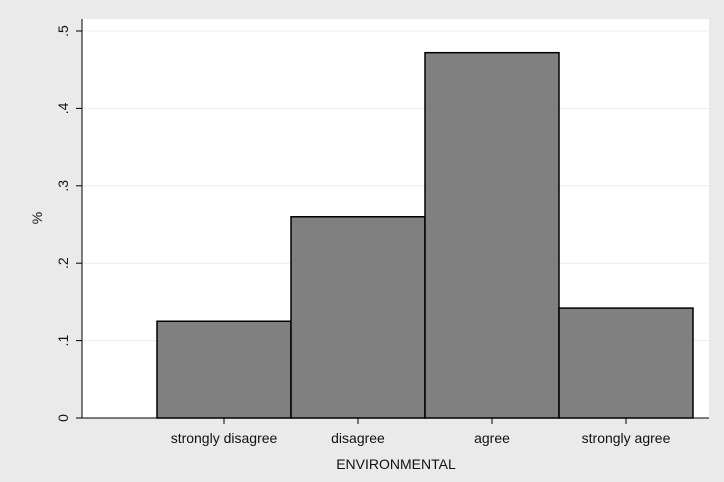 The width and height of the screenshot is (724, 482). I want to click on y-tick-label: .2, so click(63, 263).